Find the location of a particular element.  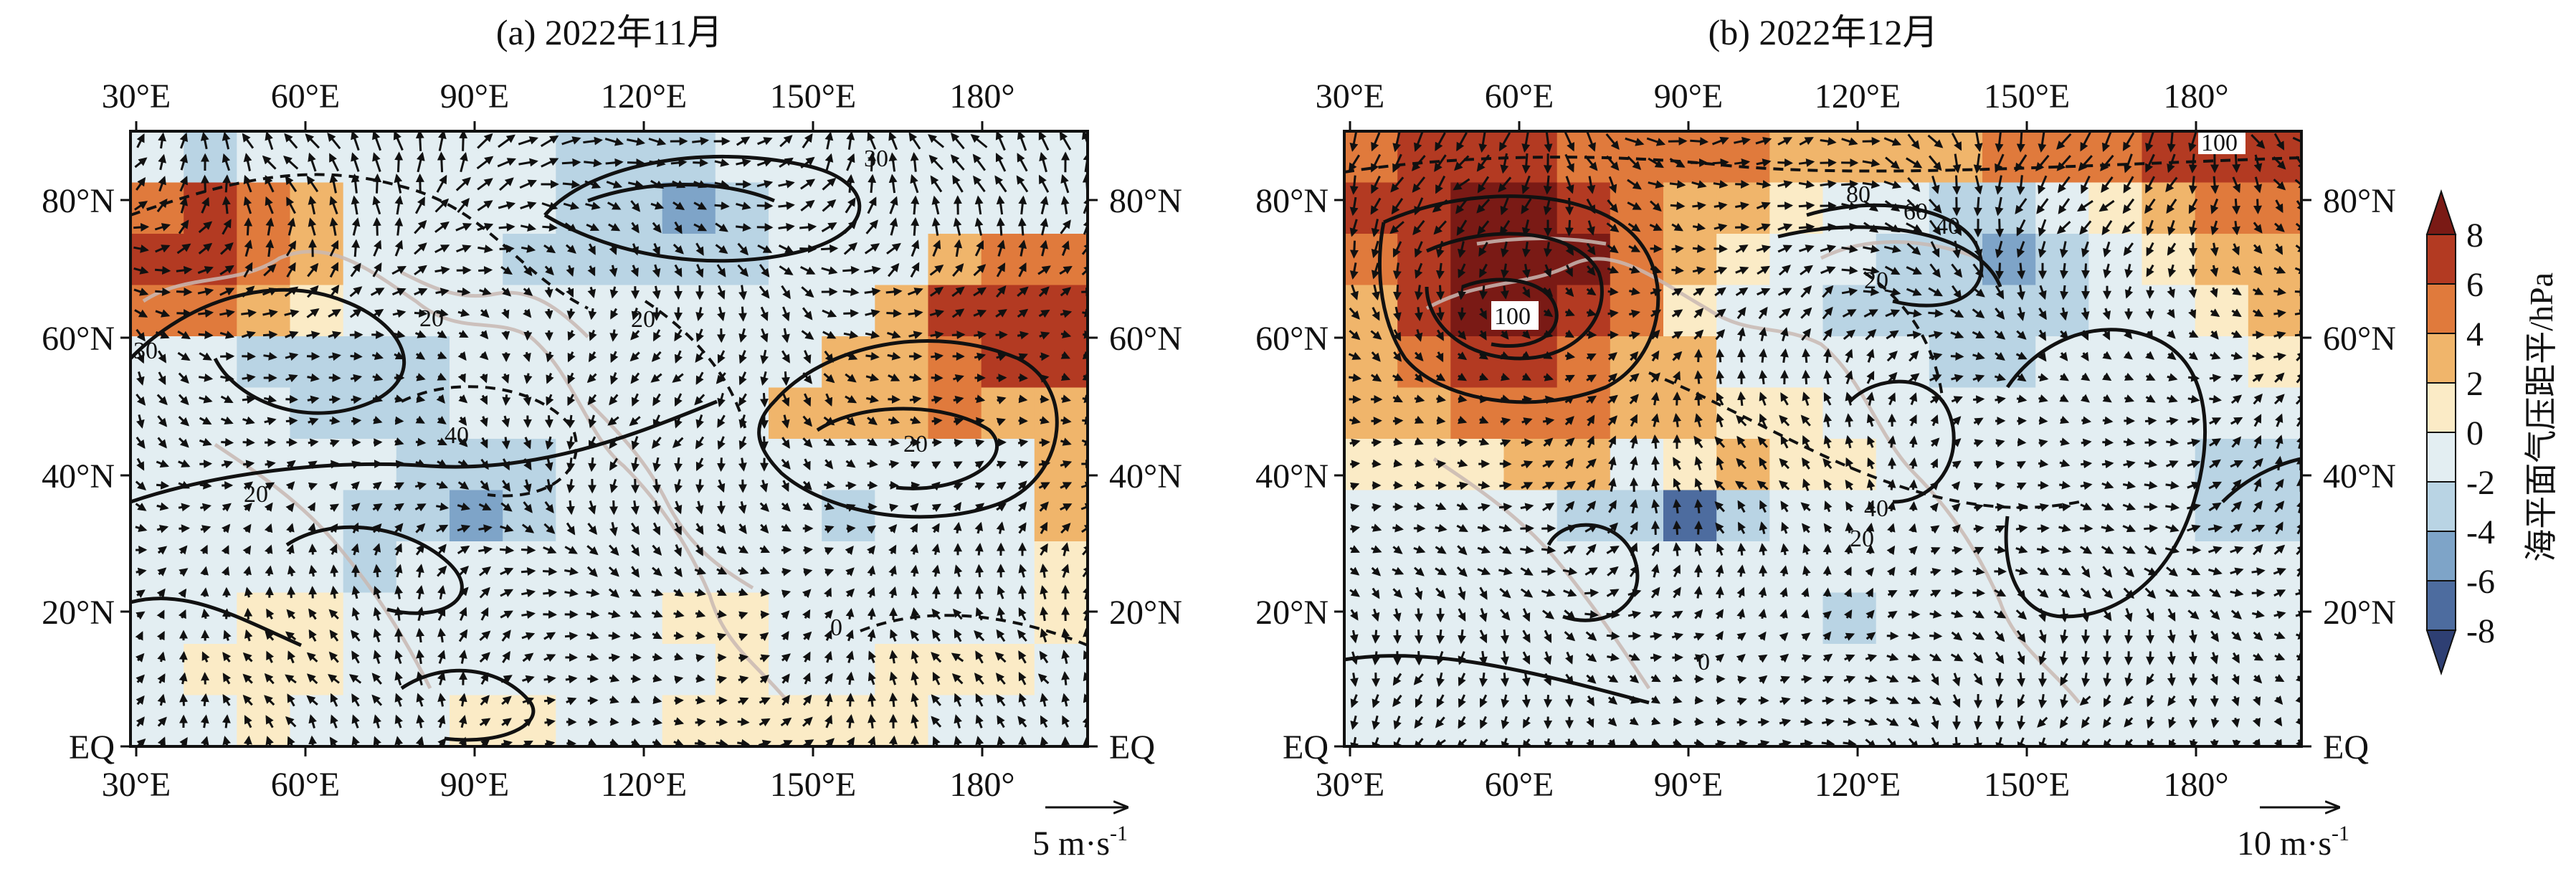

colorbar-tick-label: 6 is located at coordinates (2475, 285).